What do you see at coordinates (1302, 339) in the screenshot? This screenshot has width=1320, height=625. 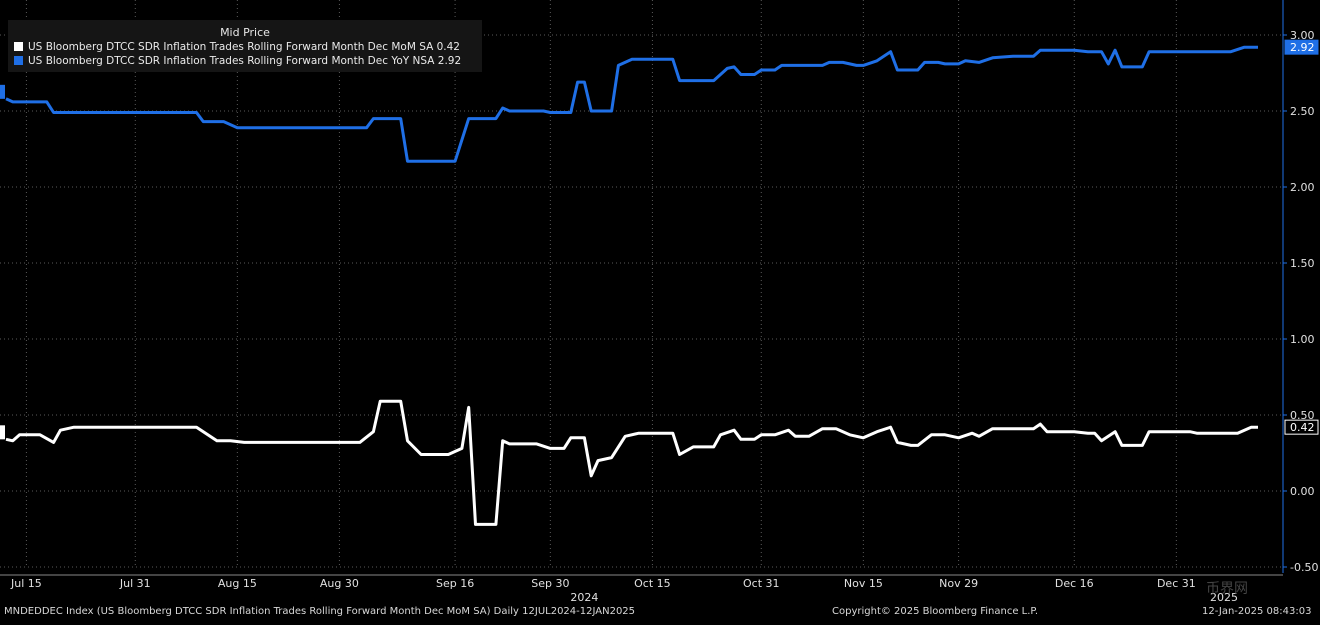 I see `y-tick-label: 1.00` at bounding box center [1302, 339].